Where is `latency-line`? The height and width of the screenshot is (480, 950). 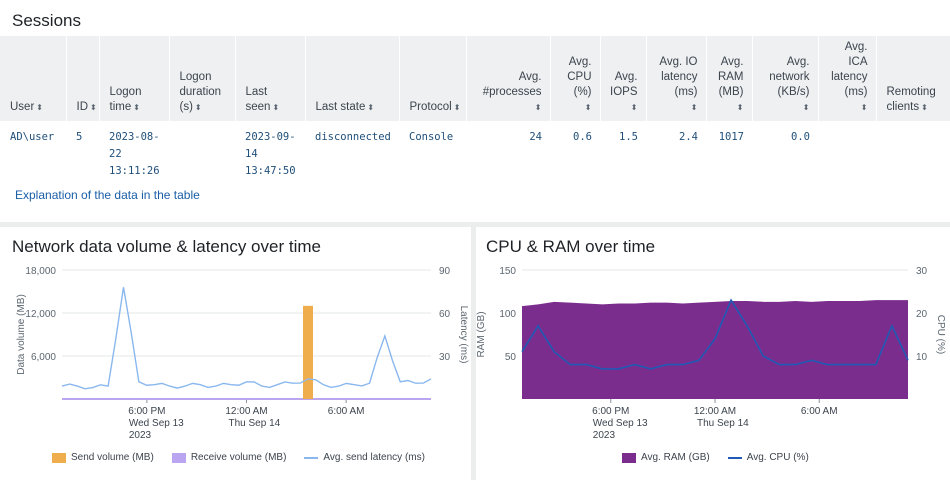 latency-line is located at coordinates (246, 338).